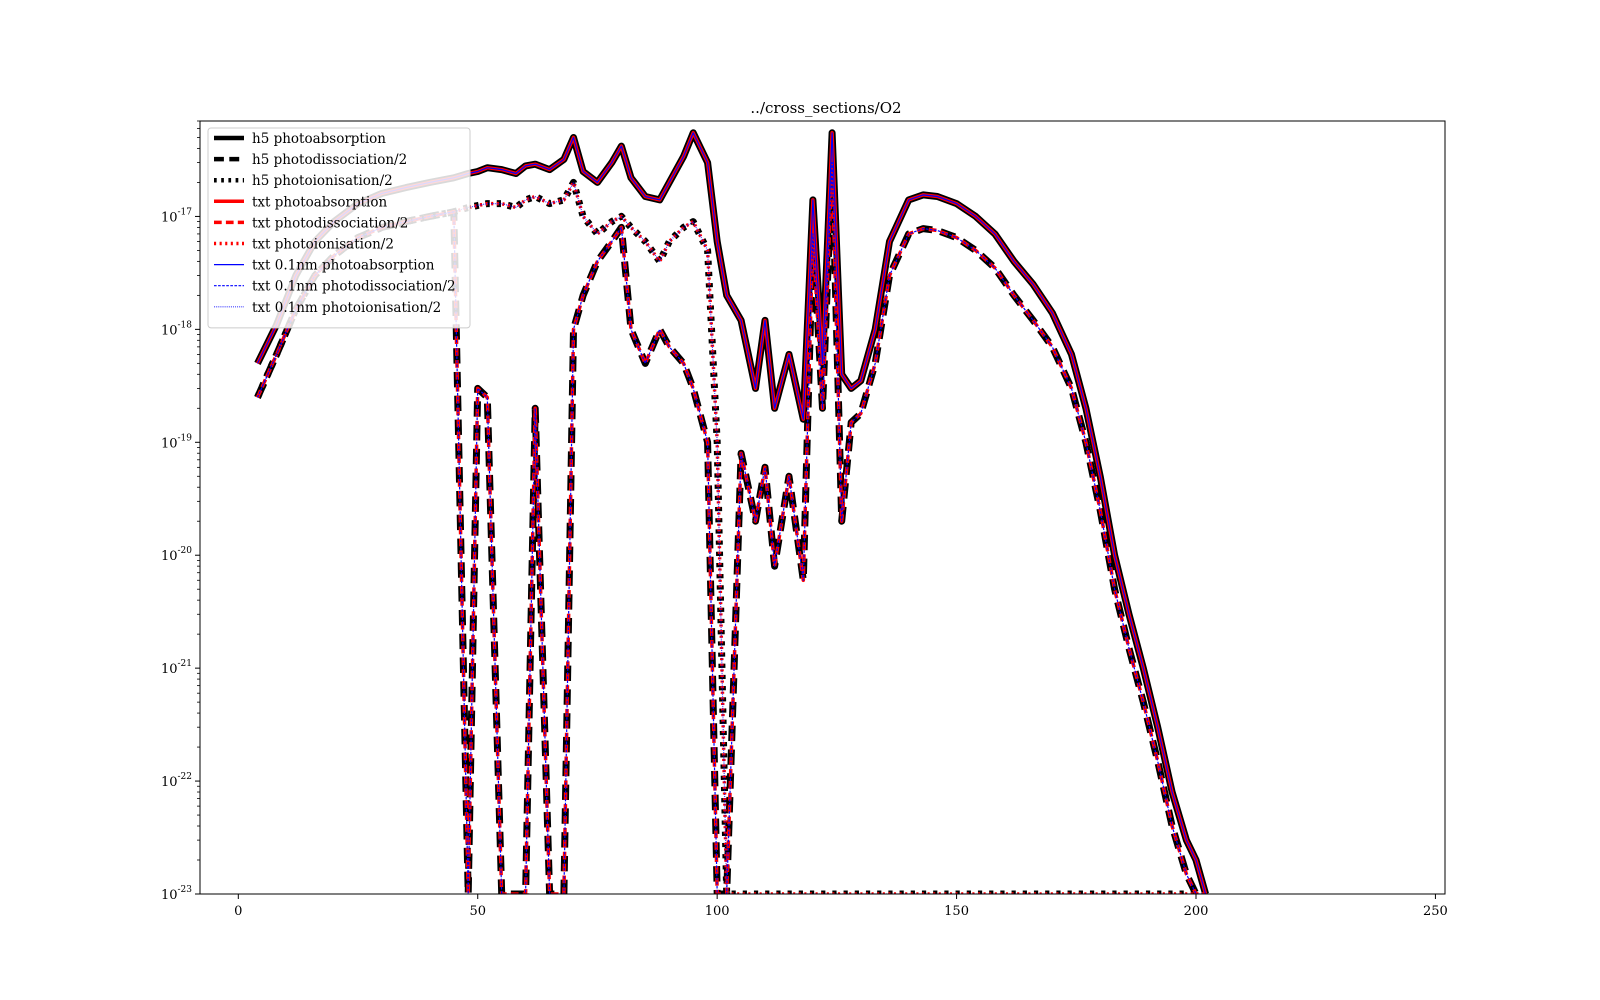 Image resolution: width=1600 pixels, height=1000 pixels. I want to click on x-axis: 0 50 100 150 200 250, so click(841, 906).